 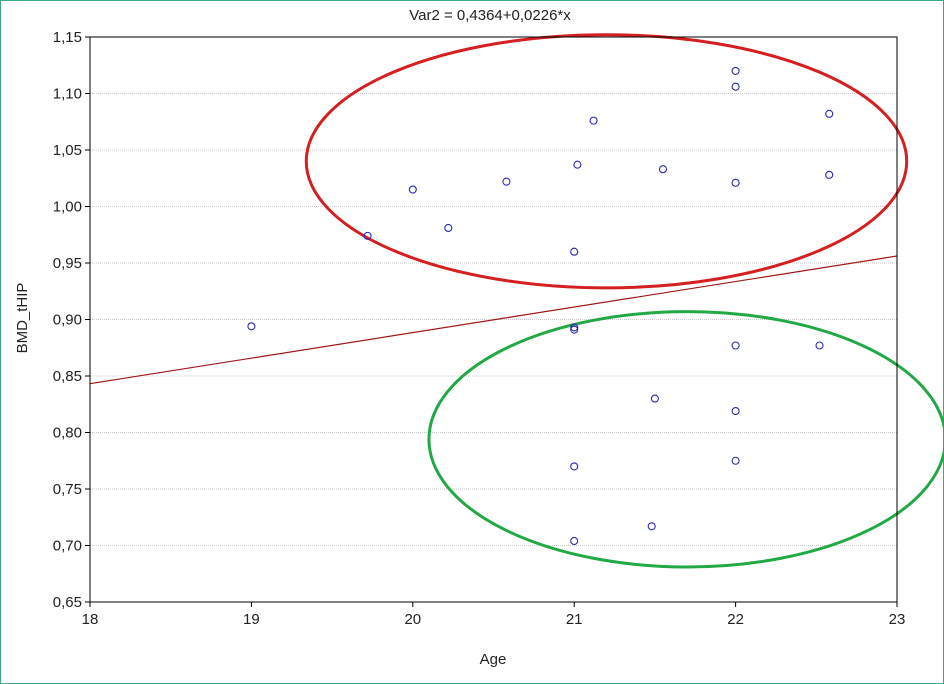 What do you see at coordinates (67, 37) in the screenshot?
I see `y-tick-label: 1,15` at bounding box center [67, 37].